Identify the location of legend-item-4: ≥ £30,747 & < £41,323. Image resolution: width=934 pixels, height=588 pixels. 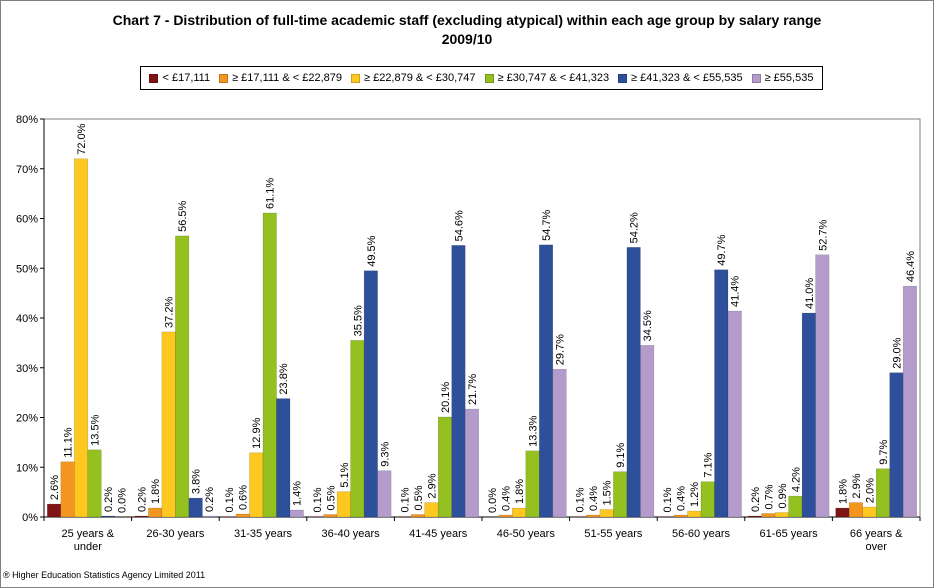
(547, 78).